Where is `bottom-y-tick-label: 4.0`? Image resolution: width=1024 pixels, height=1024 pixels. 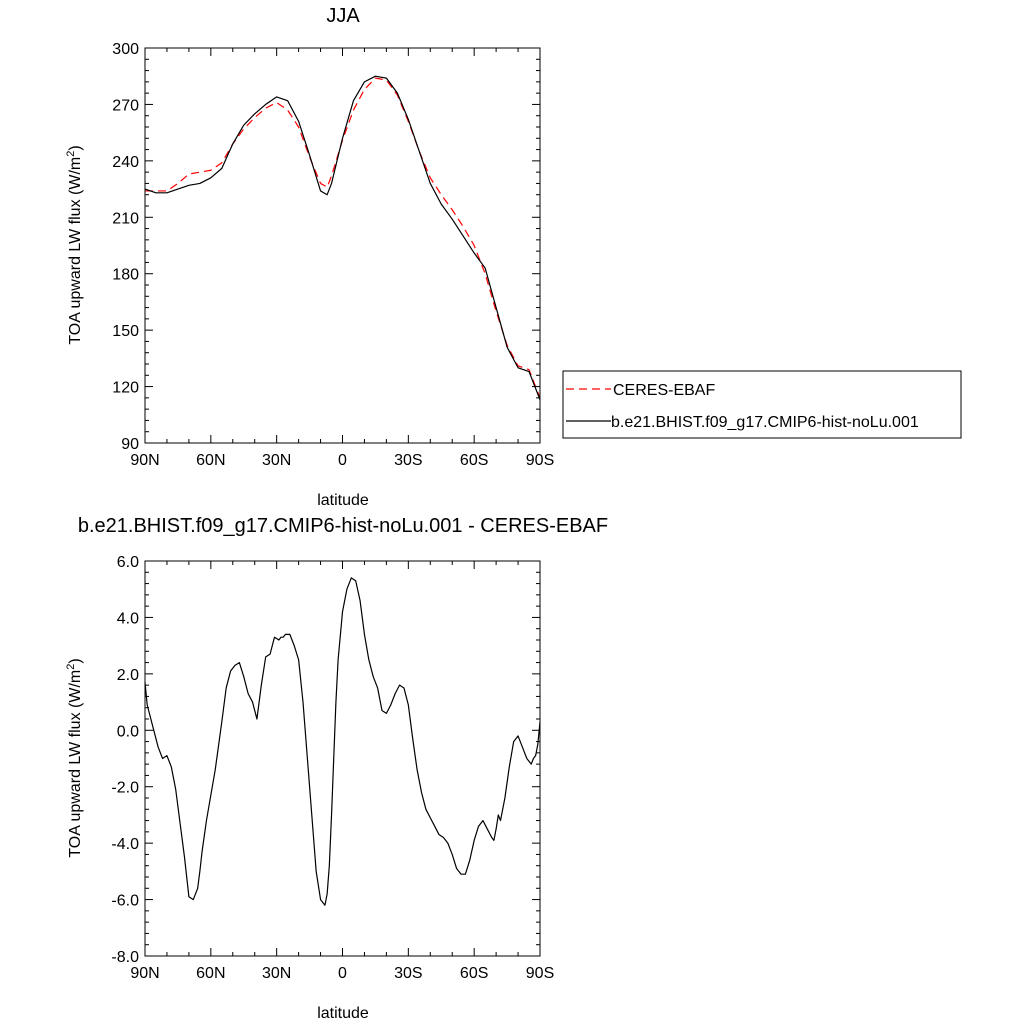 bottom-y-tick-label: 4.0 is located at coordinates (128, 618).